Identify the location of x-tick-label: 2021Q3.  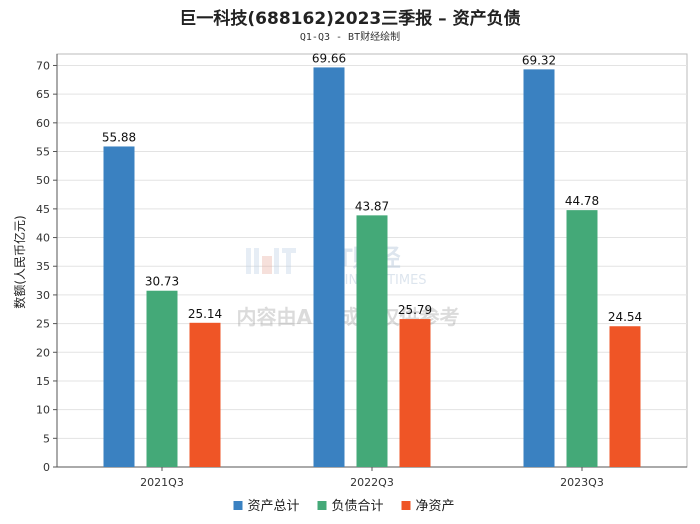
(162, 482).